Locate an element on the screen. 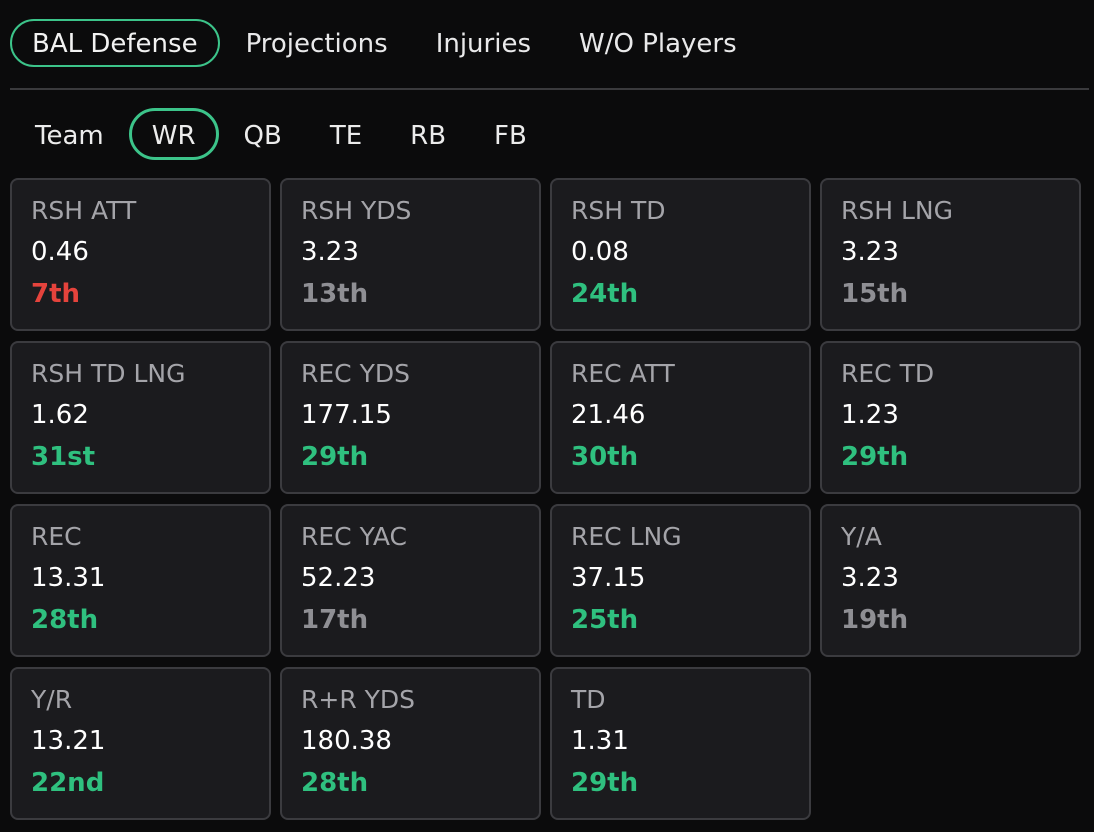  stat-card-rec: REC 13.31 28th is located at coordinates (140, 580).